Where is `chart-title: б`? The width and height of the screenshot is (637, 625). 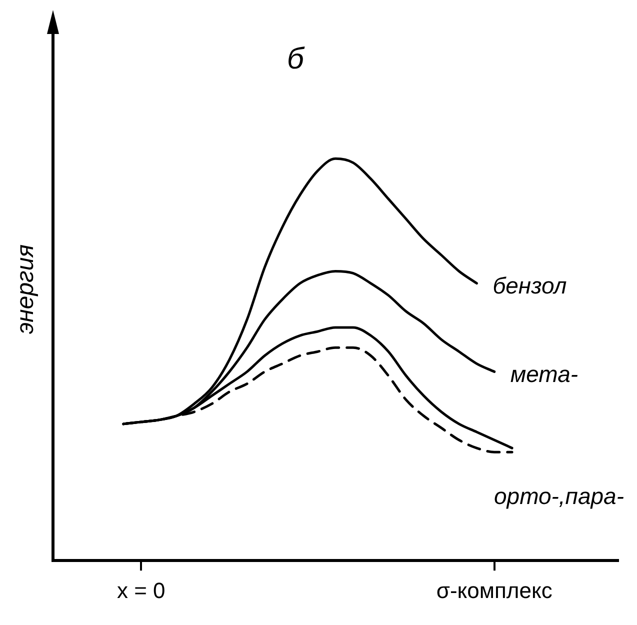 chart-title: б is located at coordinates (295, 59).